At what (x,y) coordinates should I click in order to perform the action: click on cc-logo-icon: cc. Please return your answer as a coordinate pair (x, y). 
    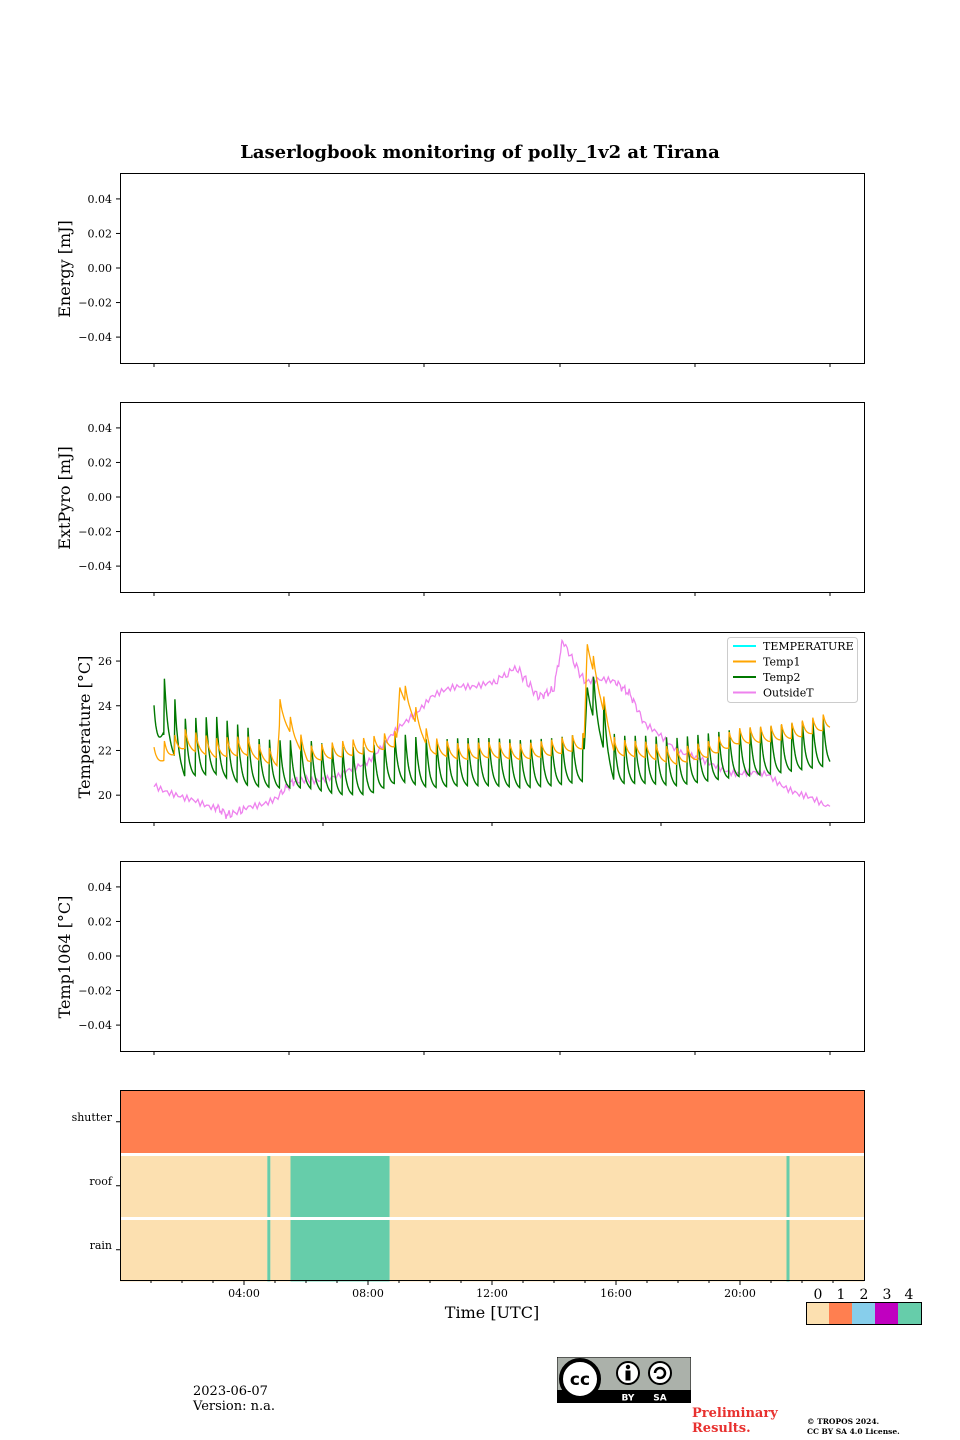
    Looking at the image, I should click on (580, 1379).